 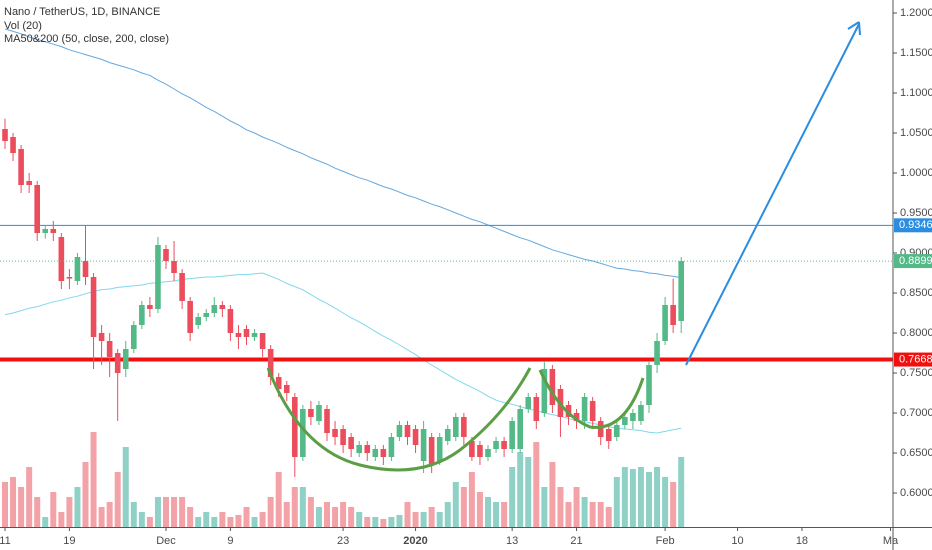 What do you see at coordinates (415, 541) in the screenshot?
I see `x-tick-label: 2020` at bounding box center [415, 541].